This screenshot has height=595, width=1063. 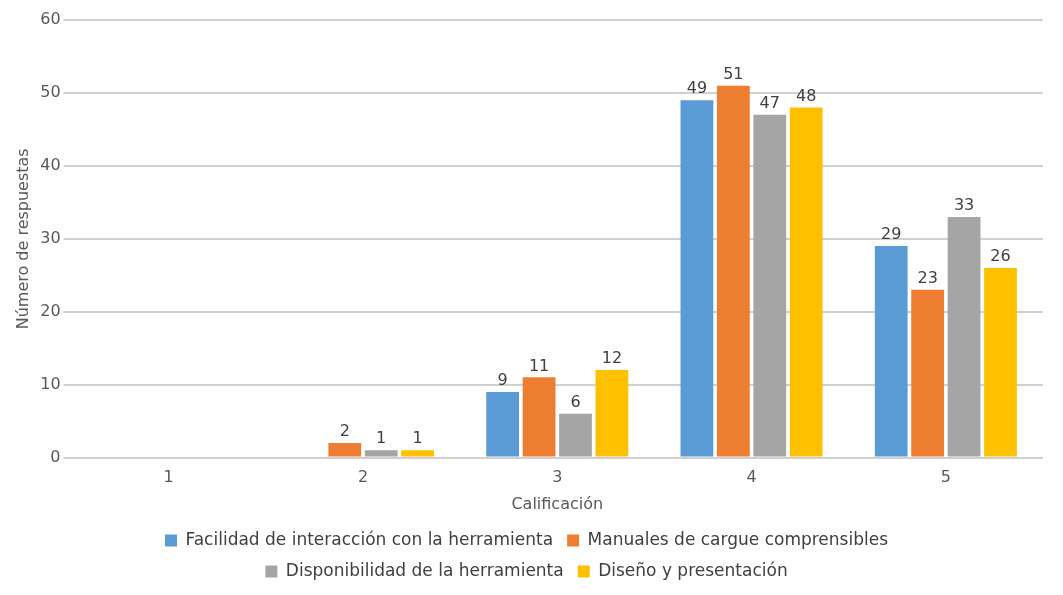 I want to click on y-tick-label: 50, so click(x=50, y=92).